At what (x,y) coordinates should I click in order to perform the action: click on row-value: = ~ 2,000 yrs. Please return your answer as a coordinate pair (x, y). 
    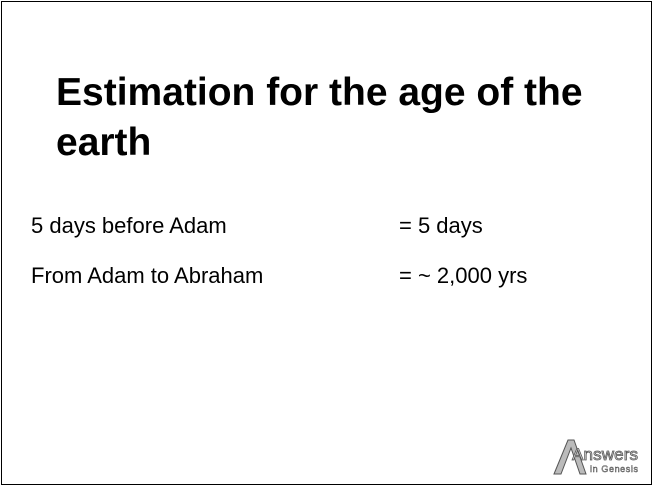
    Looking at the image, I should click on (463, 275).